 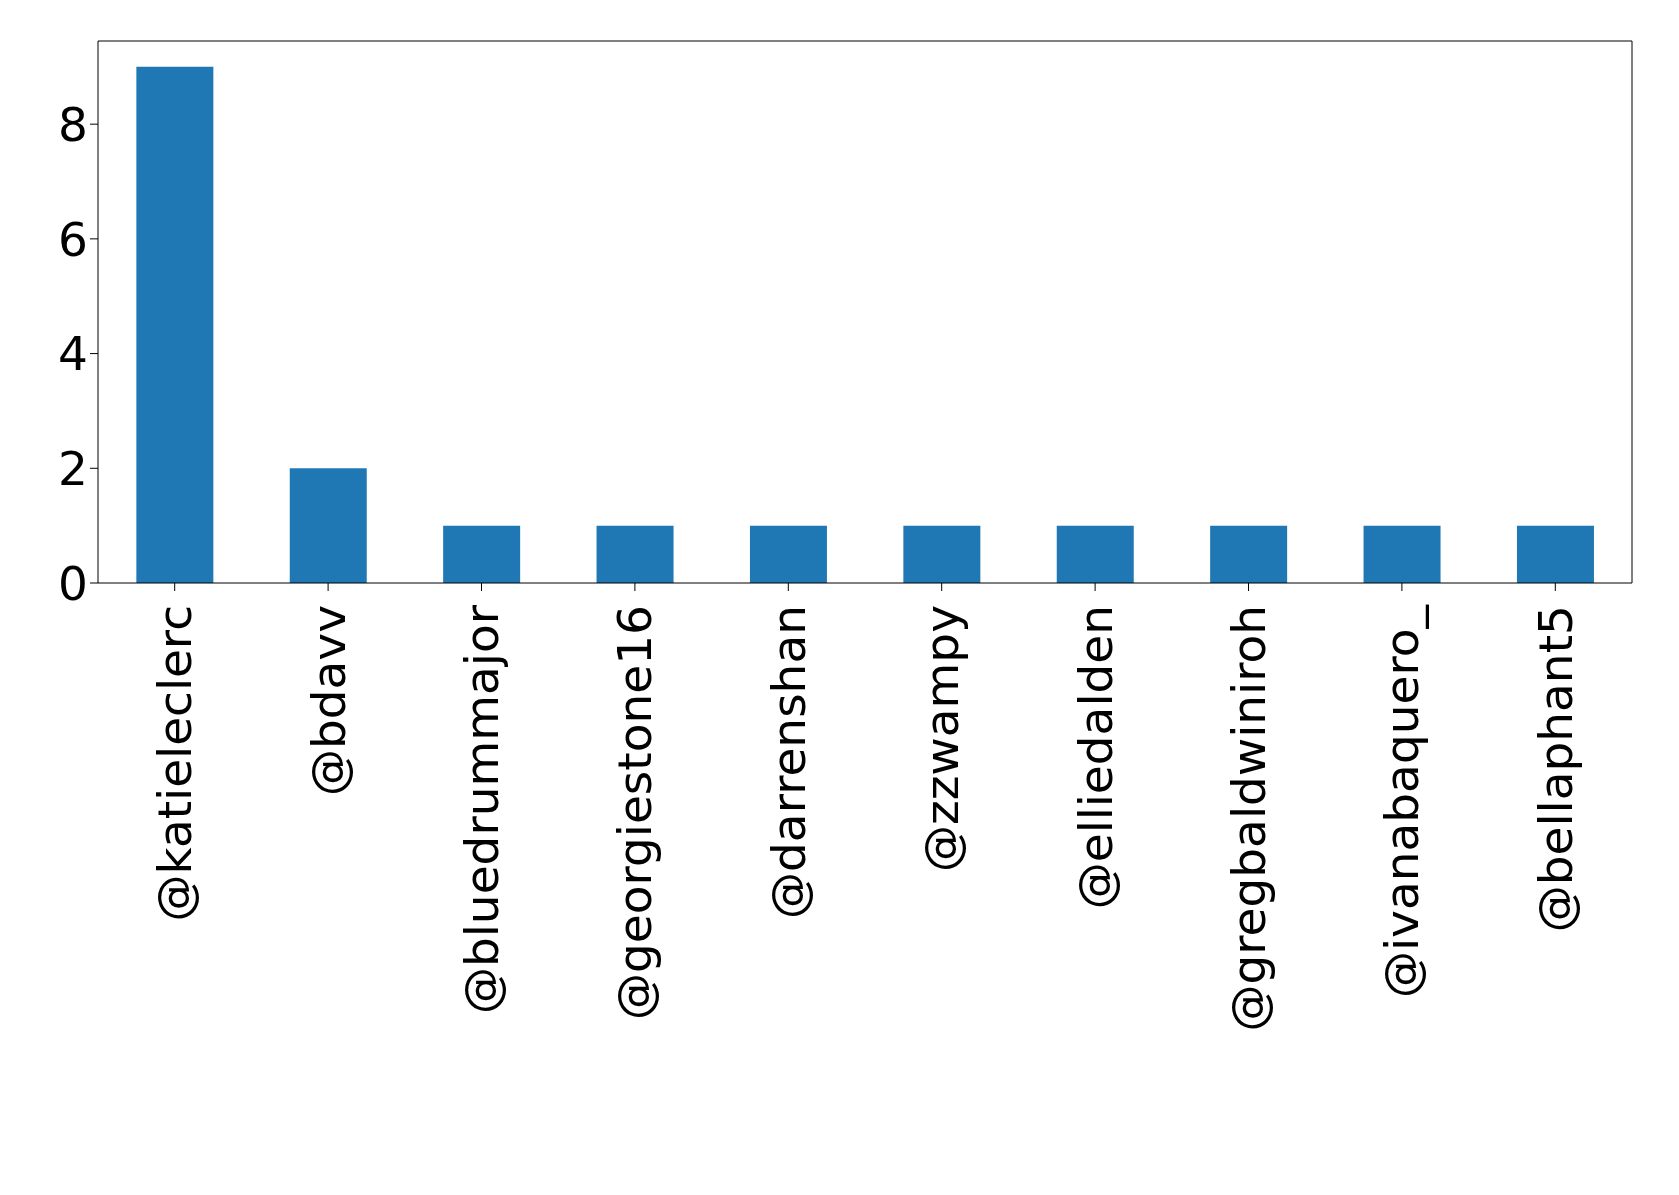 I want to click on x-tick-label: @georgiestone16, so click(x=635, y=812).